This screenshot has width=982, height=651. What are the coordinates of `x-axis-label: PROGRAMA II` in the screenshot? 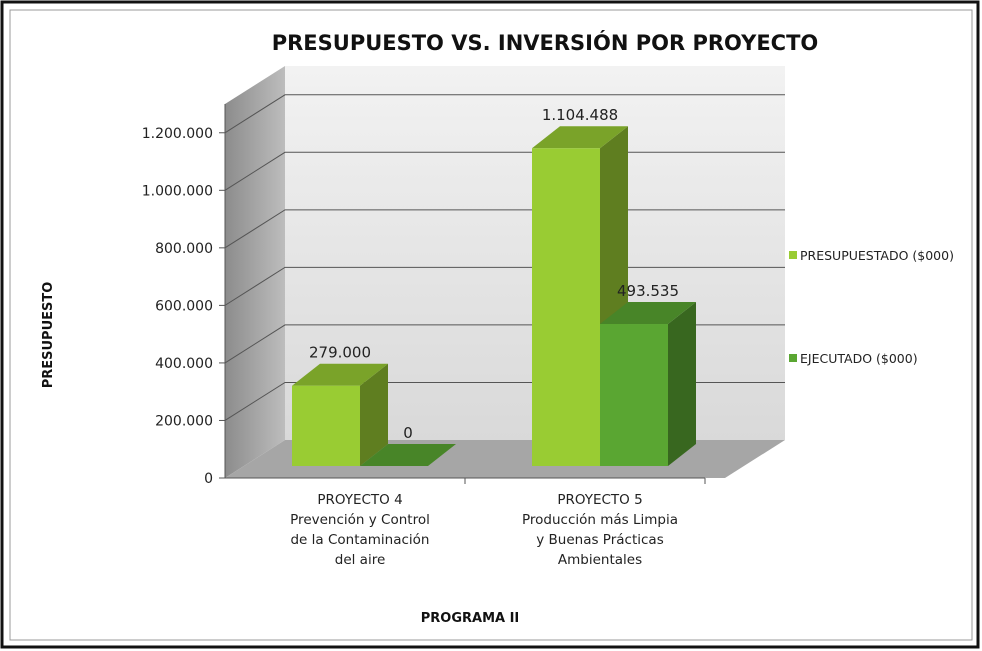 It's located at (470, 618).